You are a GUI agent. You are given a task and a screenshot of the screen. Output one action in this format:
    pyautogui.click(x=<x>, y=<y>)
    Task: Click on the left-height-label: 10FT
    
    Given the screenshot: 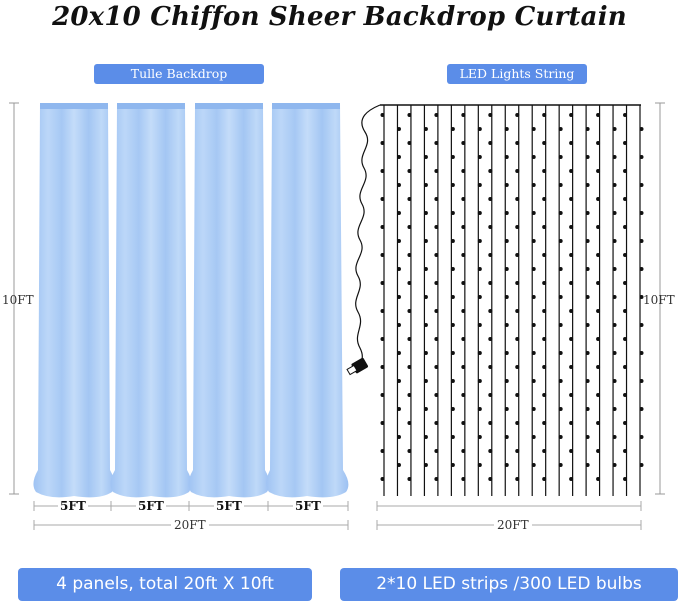 What is the action you would take?
    pyautogui.click(x=18, y=300)
    